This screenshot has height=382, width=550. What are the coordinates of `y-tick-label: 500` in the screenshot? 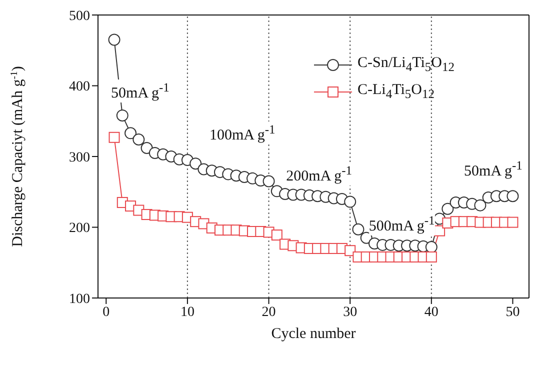 It's located at (79, 16).